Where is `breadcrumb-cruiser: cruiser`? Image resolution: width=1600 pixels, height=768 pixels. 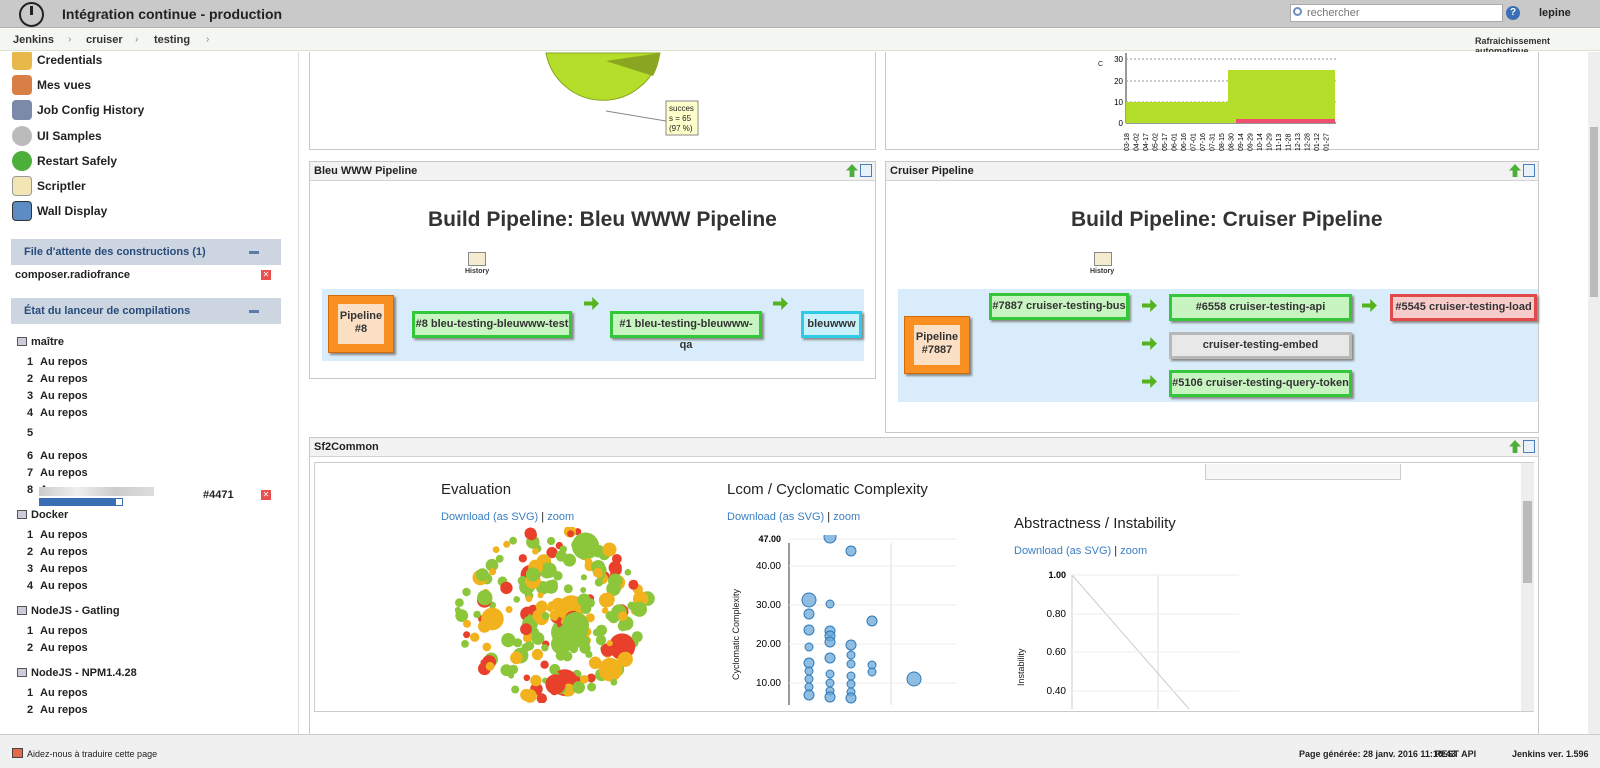
breadcrumb-cruiser: cruiser is located at coordinates (104, 40).